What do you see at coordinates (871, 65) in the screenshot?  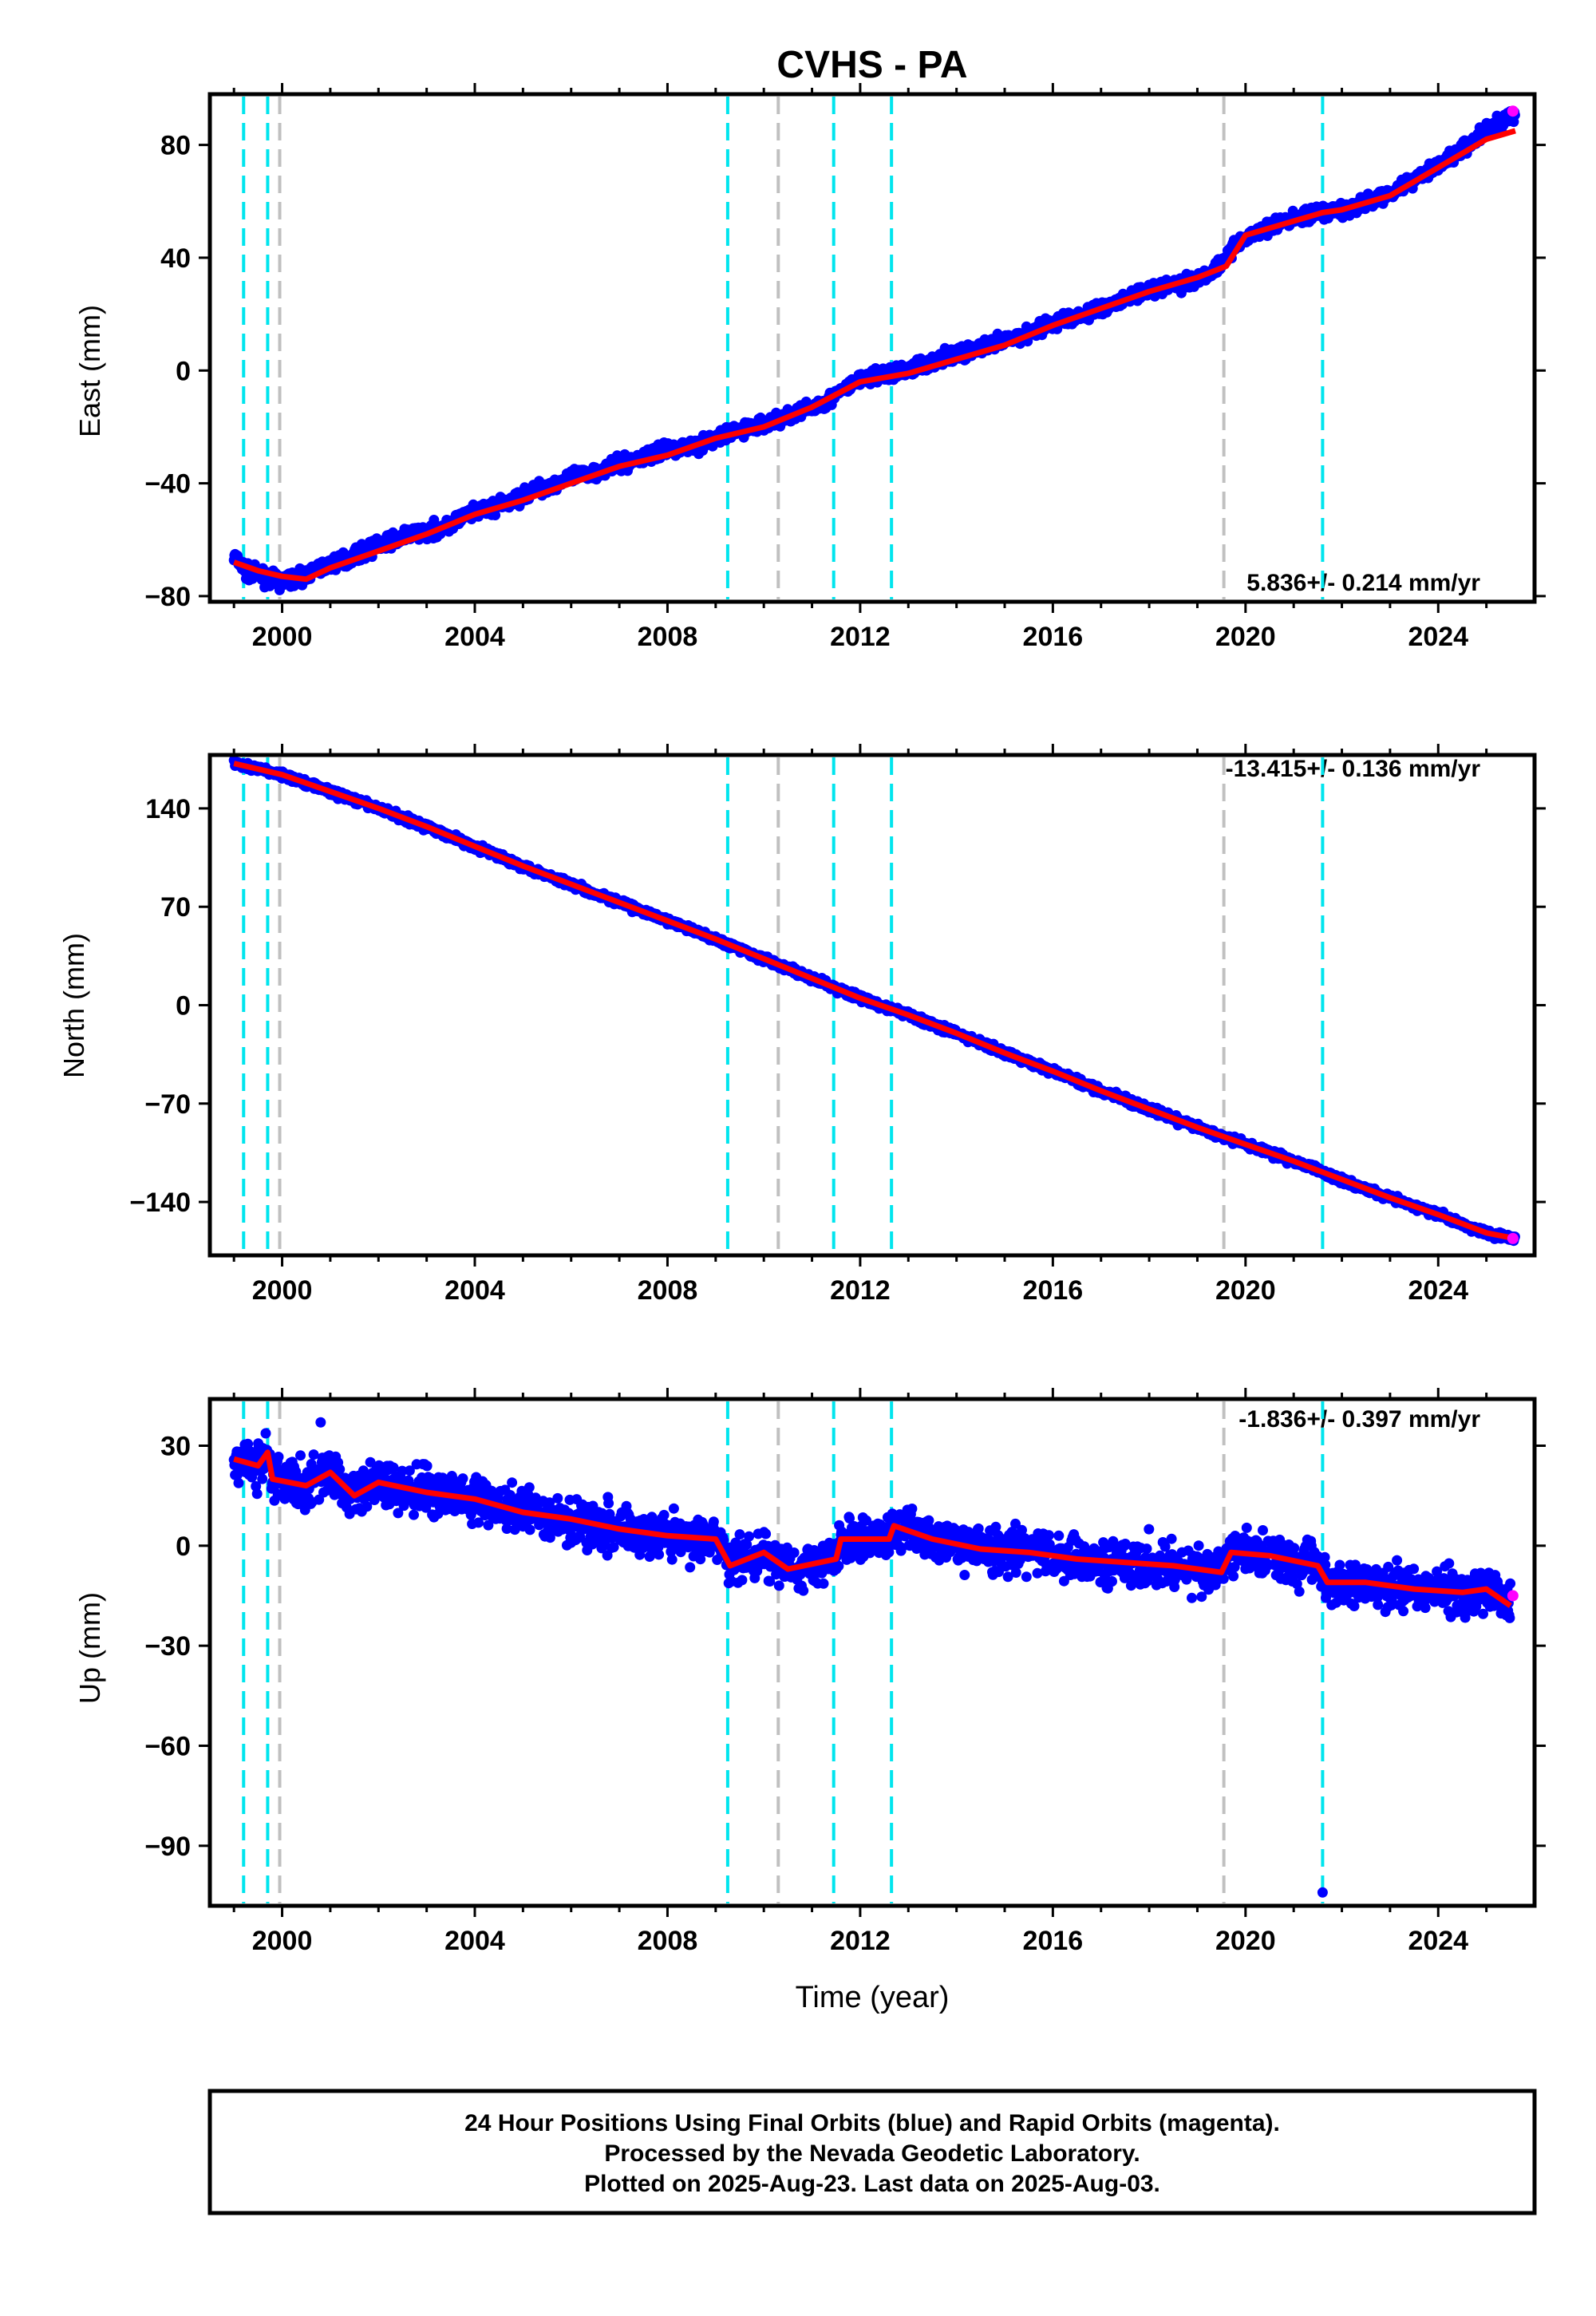 I see `chart-title: CVHS - PA` at bounding box center [871, 65].